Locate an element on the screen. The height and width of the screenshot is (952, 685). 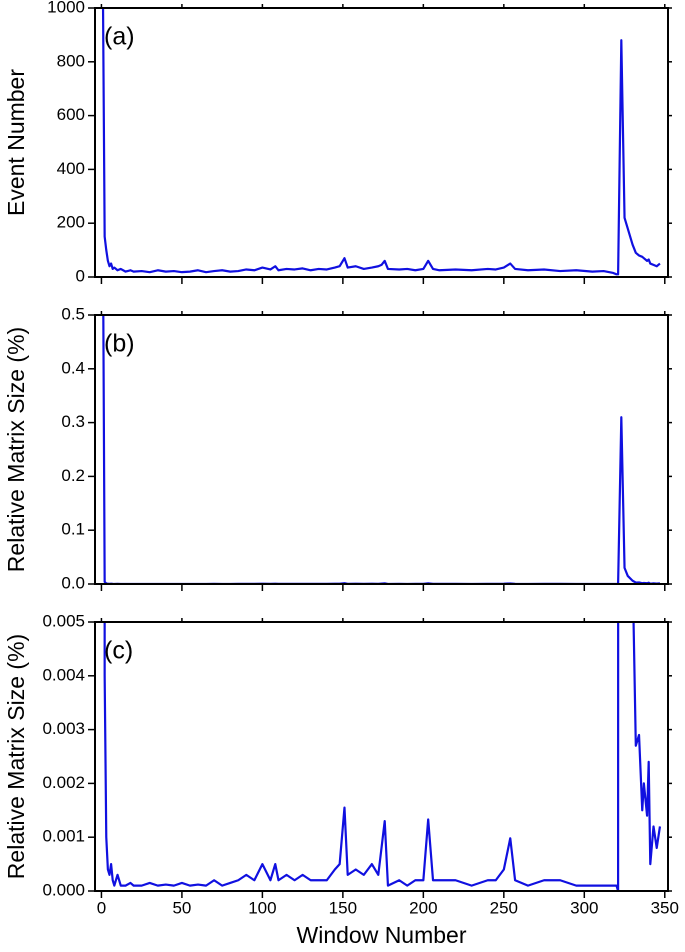
x-tick-label: 350 is located at coordinates (665, 907).